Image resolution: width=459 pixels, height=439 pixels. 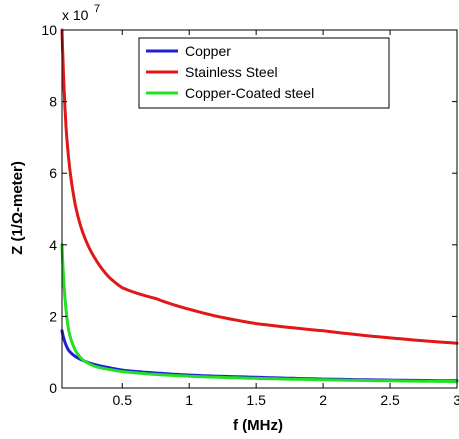 I want to click on legend-label-3: Copper-Coated steel, so click(x=249, y=93).